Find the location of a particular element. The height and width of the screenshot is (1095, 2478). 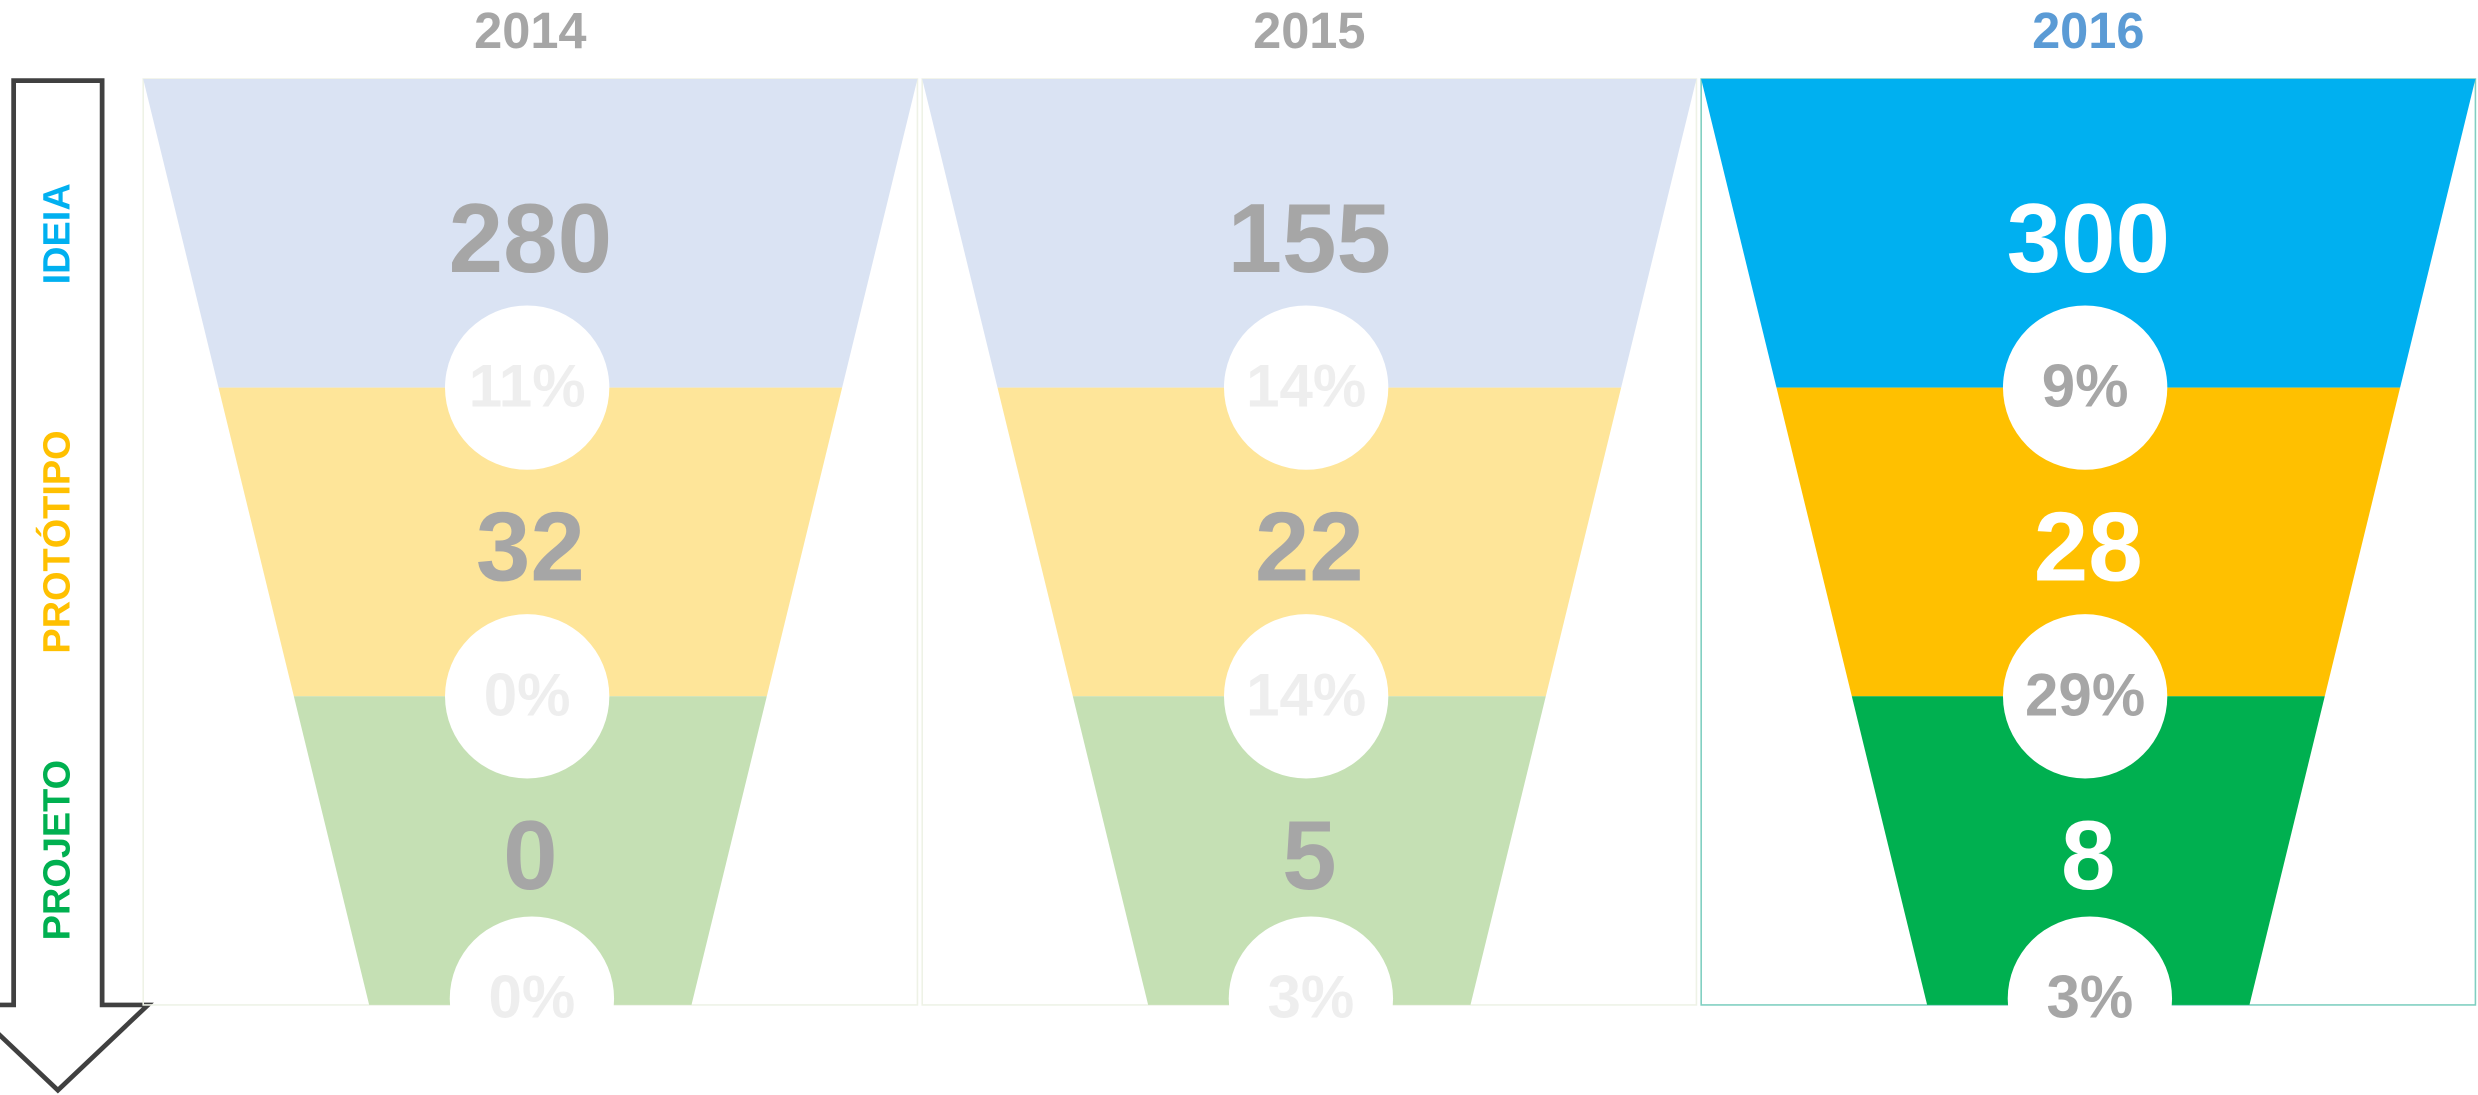

conversion-label: 9% is located at coordinates (2085, 386).